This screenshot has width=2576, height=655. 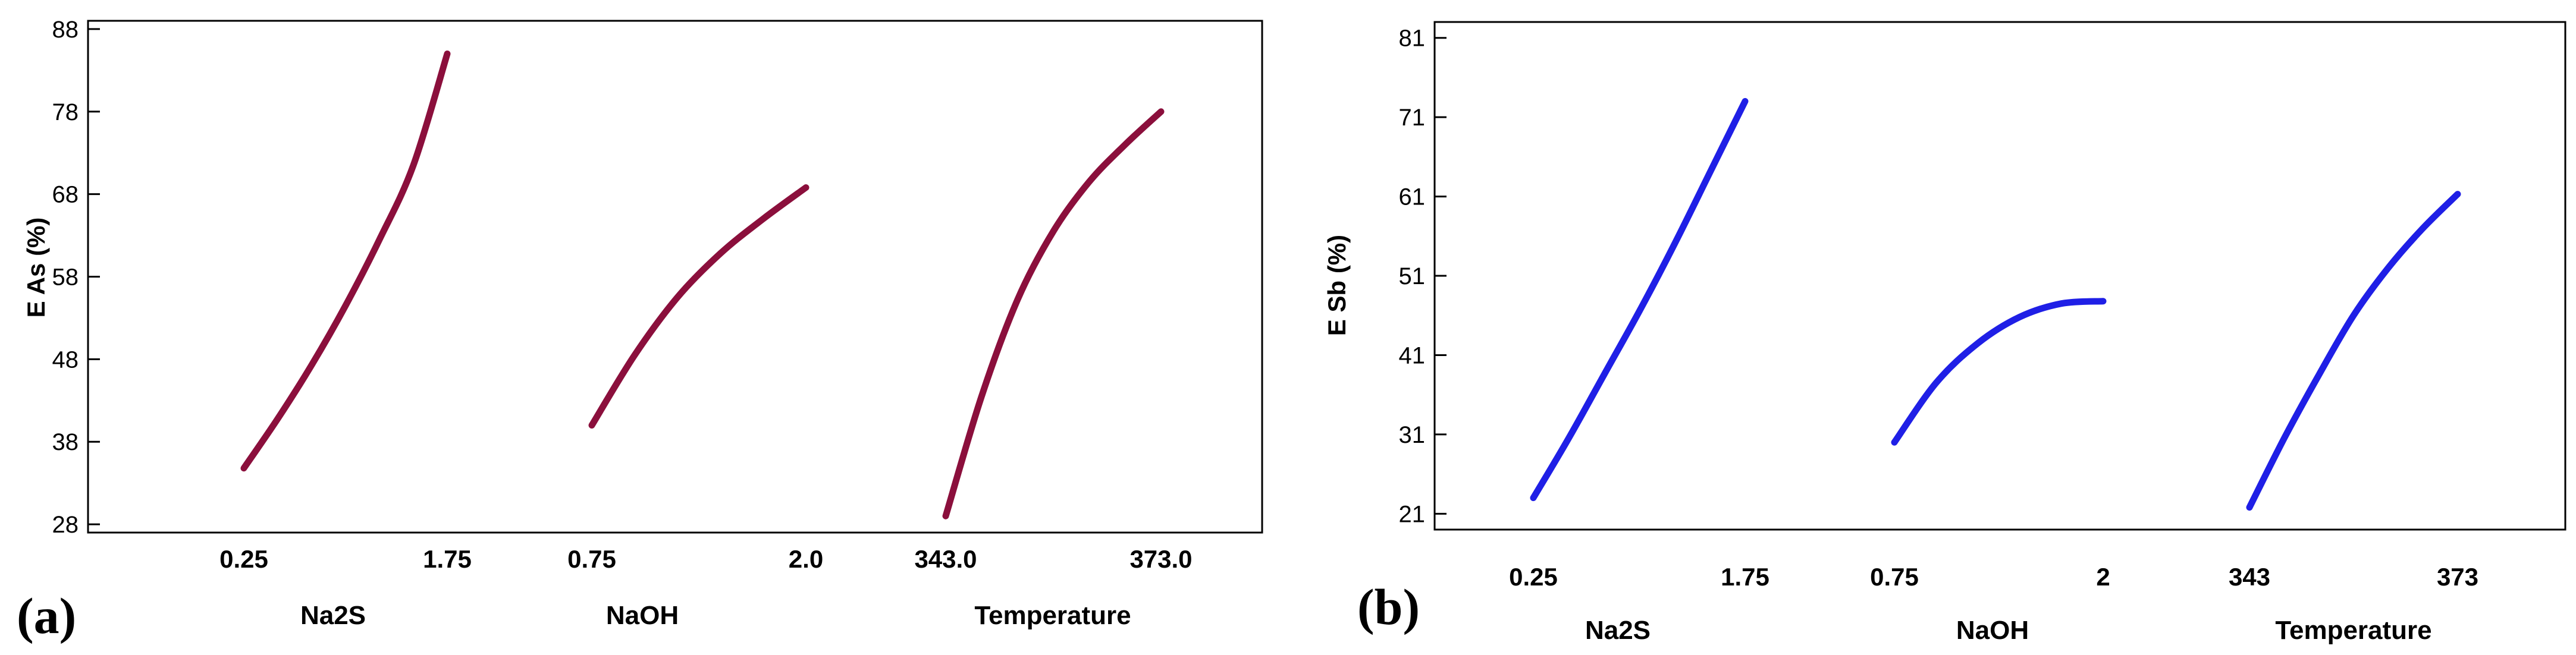 What do you see at coordinates (1412, 197) in the screenshot?
I see `y-tick-label: 61` at bounding box center [1412, 197].